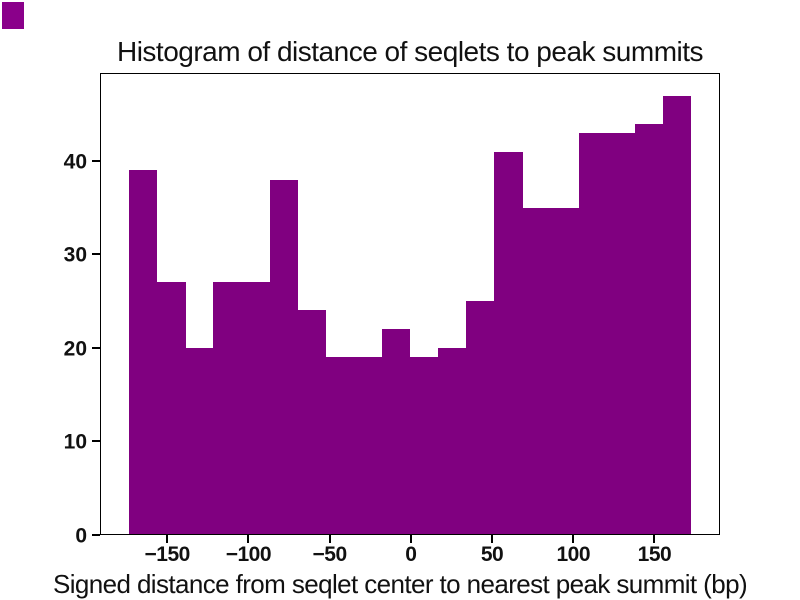 The image size is (800, 600). I want to click on x-tick-label: 0, so click(411, 554).